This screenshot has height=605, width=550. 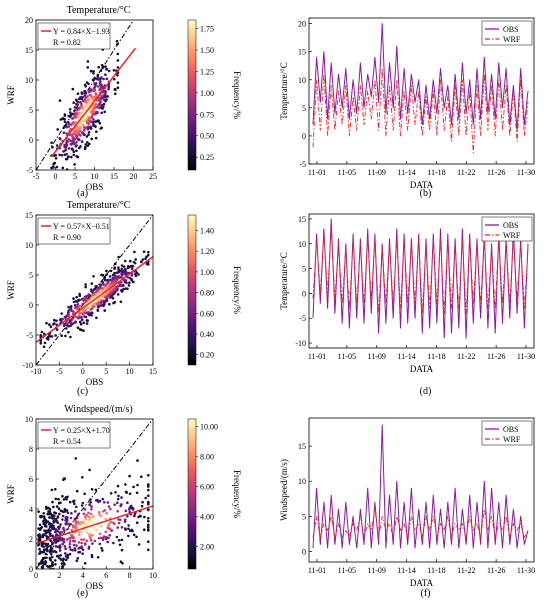 I want to click on legend-r-value: R = 0.82, so click(x=67, y=42).